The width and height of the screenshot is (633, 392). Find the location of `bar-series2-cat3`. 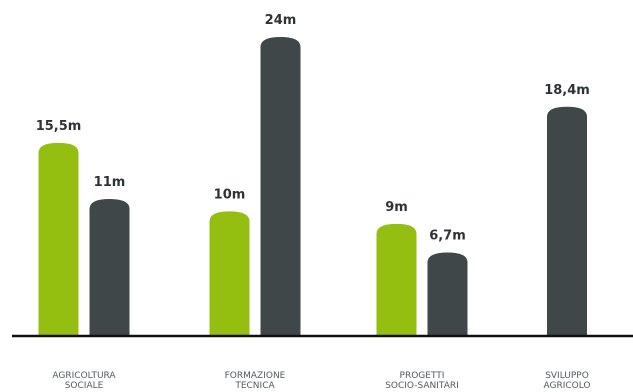

bar-series2-cat3 is located at coordinates (447, 294).